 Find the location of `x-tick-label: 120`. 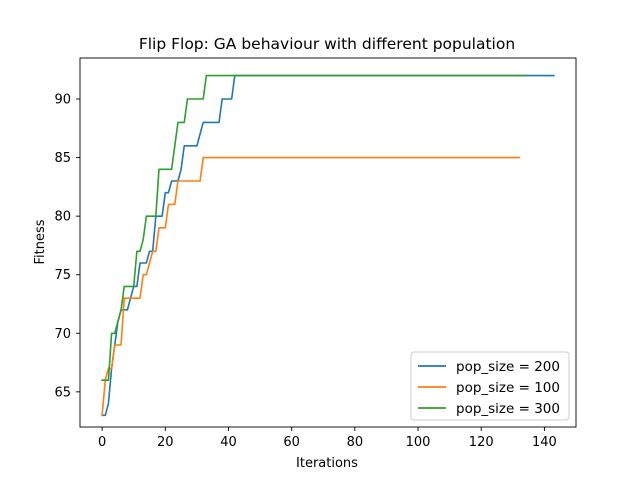

x-tick-label: 120 is located at coordinates (481, 442).